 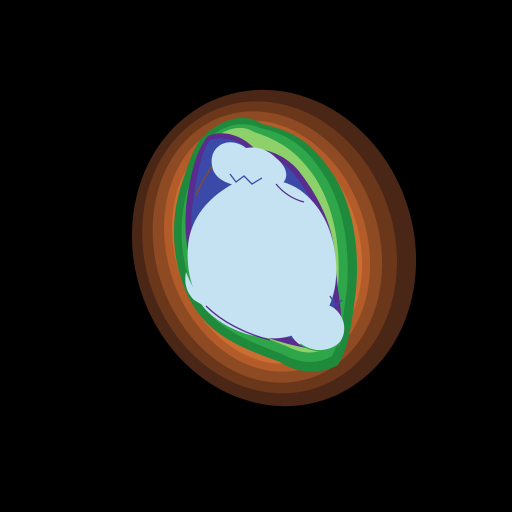 What do you see at coordinates (194, 289) in the screenshot?
I see `interior-left-tail` at bounding box center [194, 289].